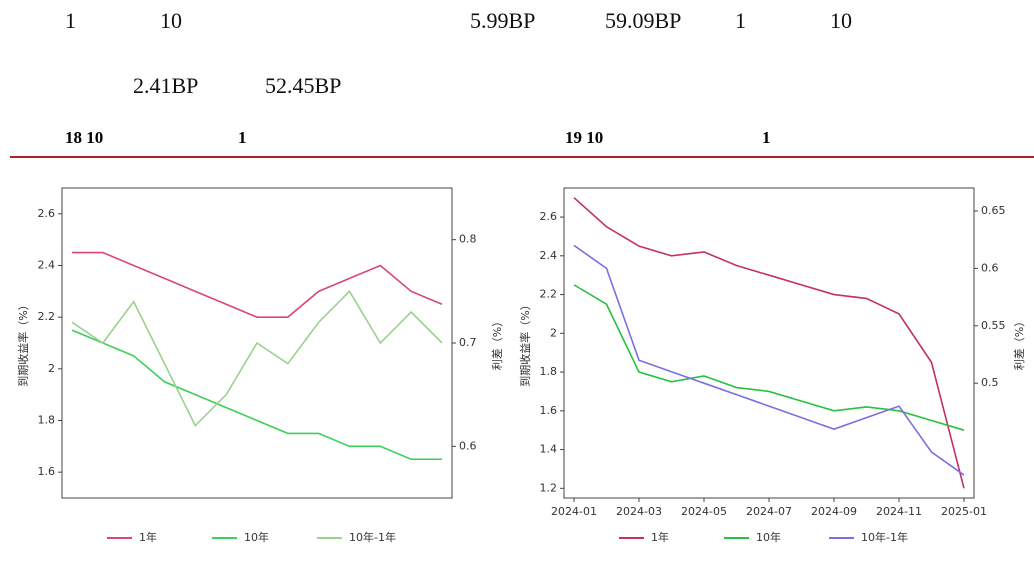 The height and width of the screenshot is (565, 1034). I want to click on text: 52.45BP, so click(303, 85).